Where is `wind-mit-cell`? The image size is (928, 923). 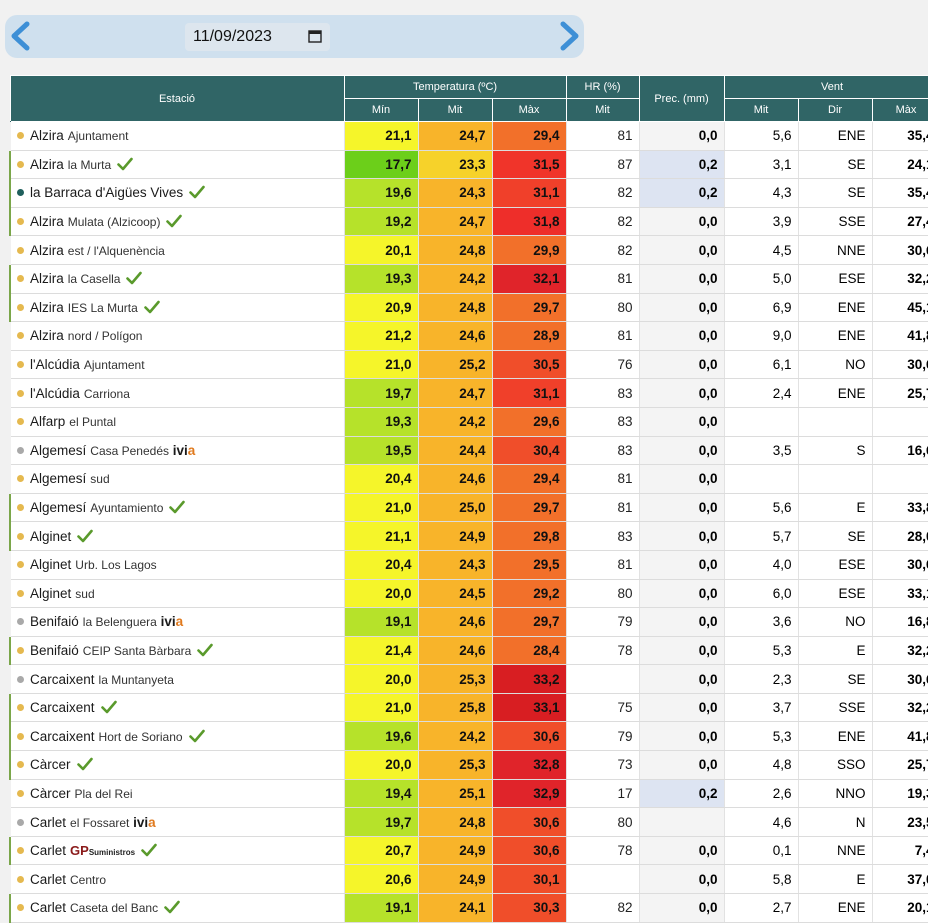 wind-mit-cell is located at coordinates (761, 422).